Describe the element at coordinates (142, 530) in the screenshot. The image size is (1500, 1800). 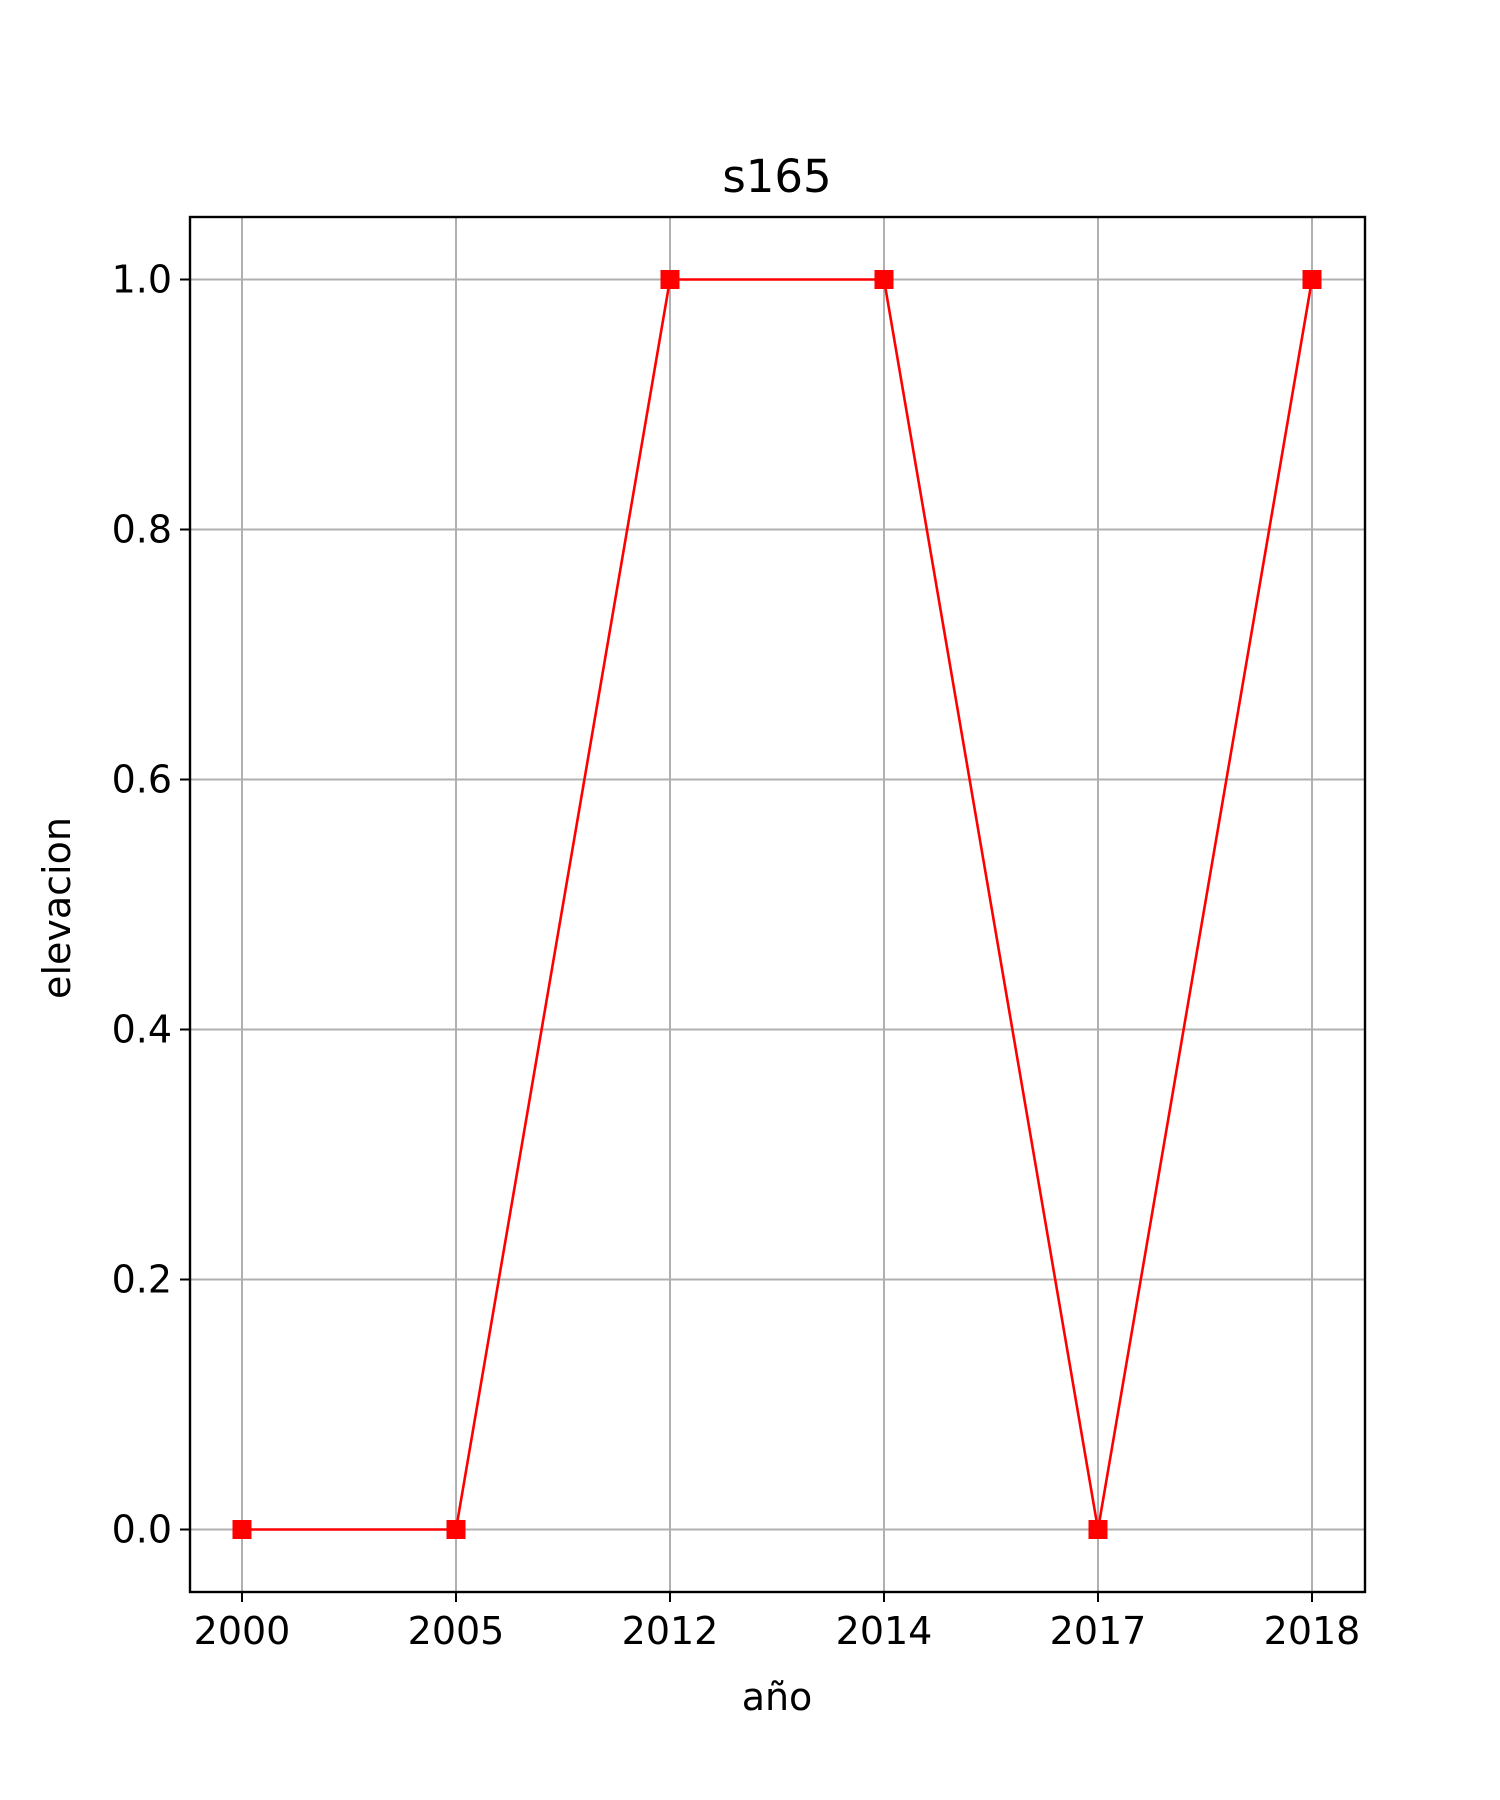
I see `y-tick-label: 0.8` at that location.